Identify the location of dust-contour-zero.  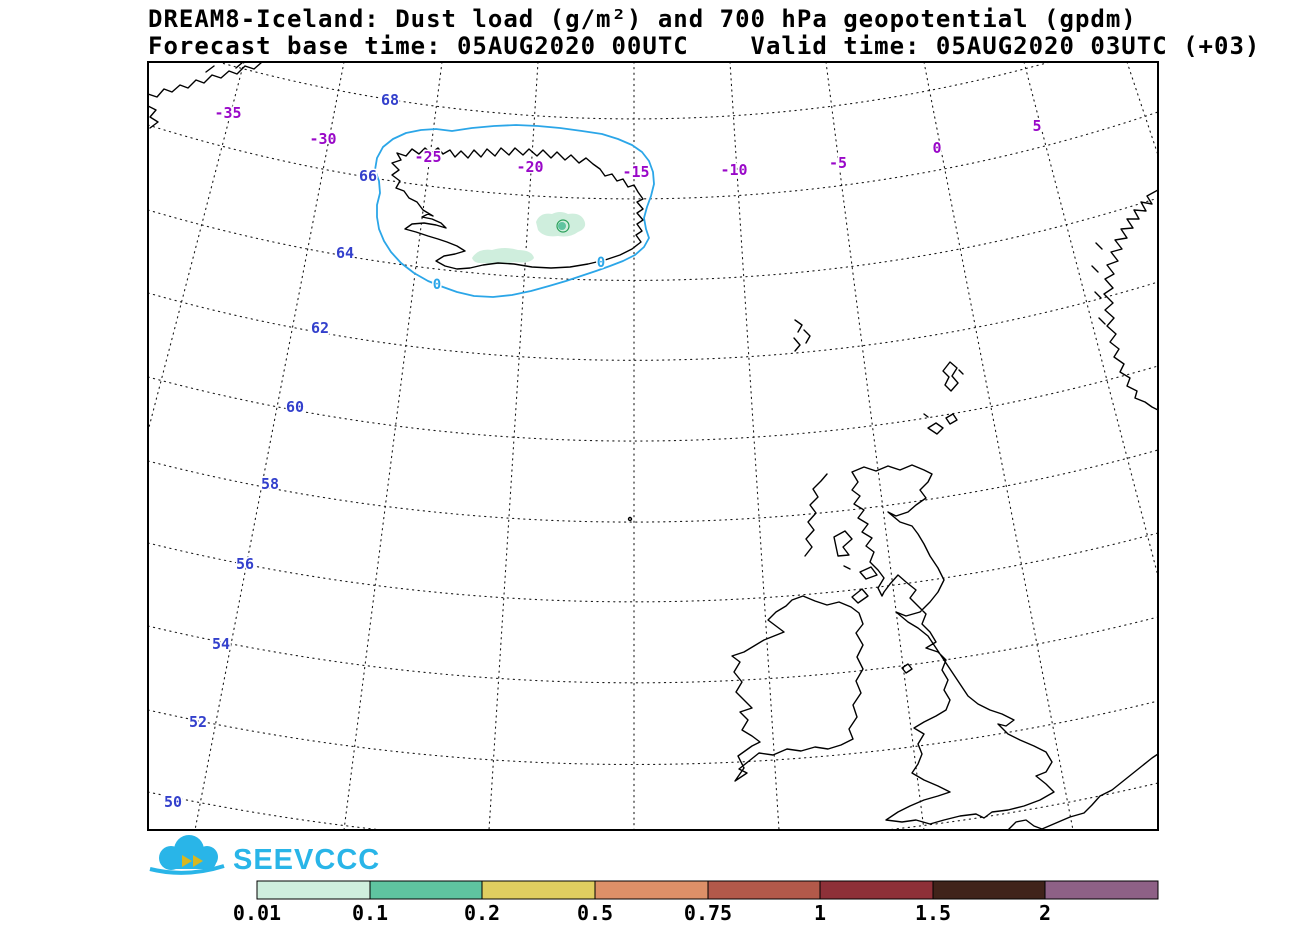
(514, 211).